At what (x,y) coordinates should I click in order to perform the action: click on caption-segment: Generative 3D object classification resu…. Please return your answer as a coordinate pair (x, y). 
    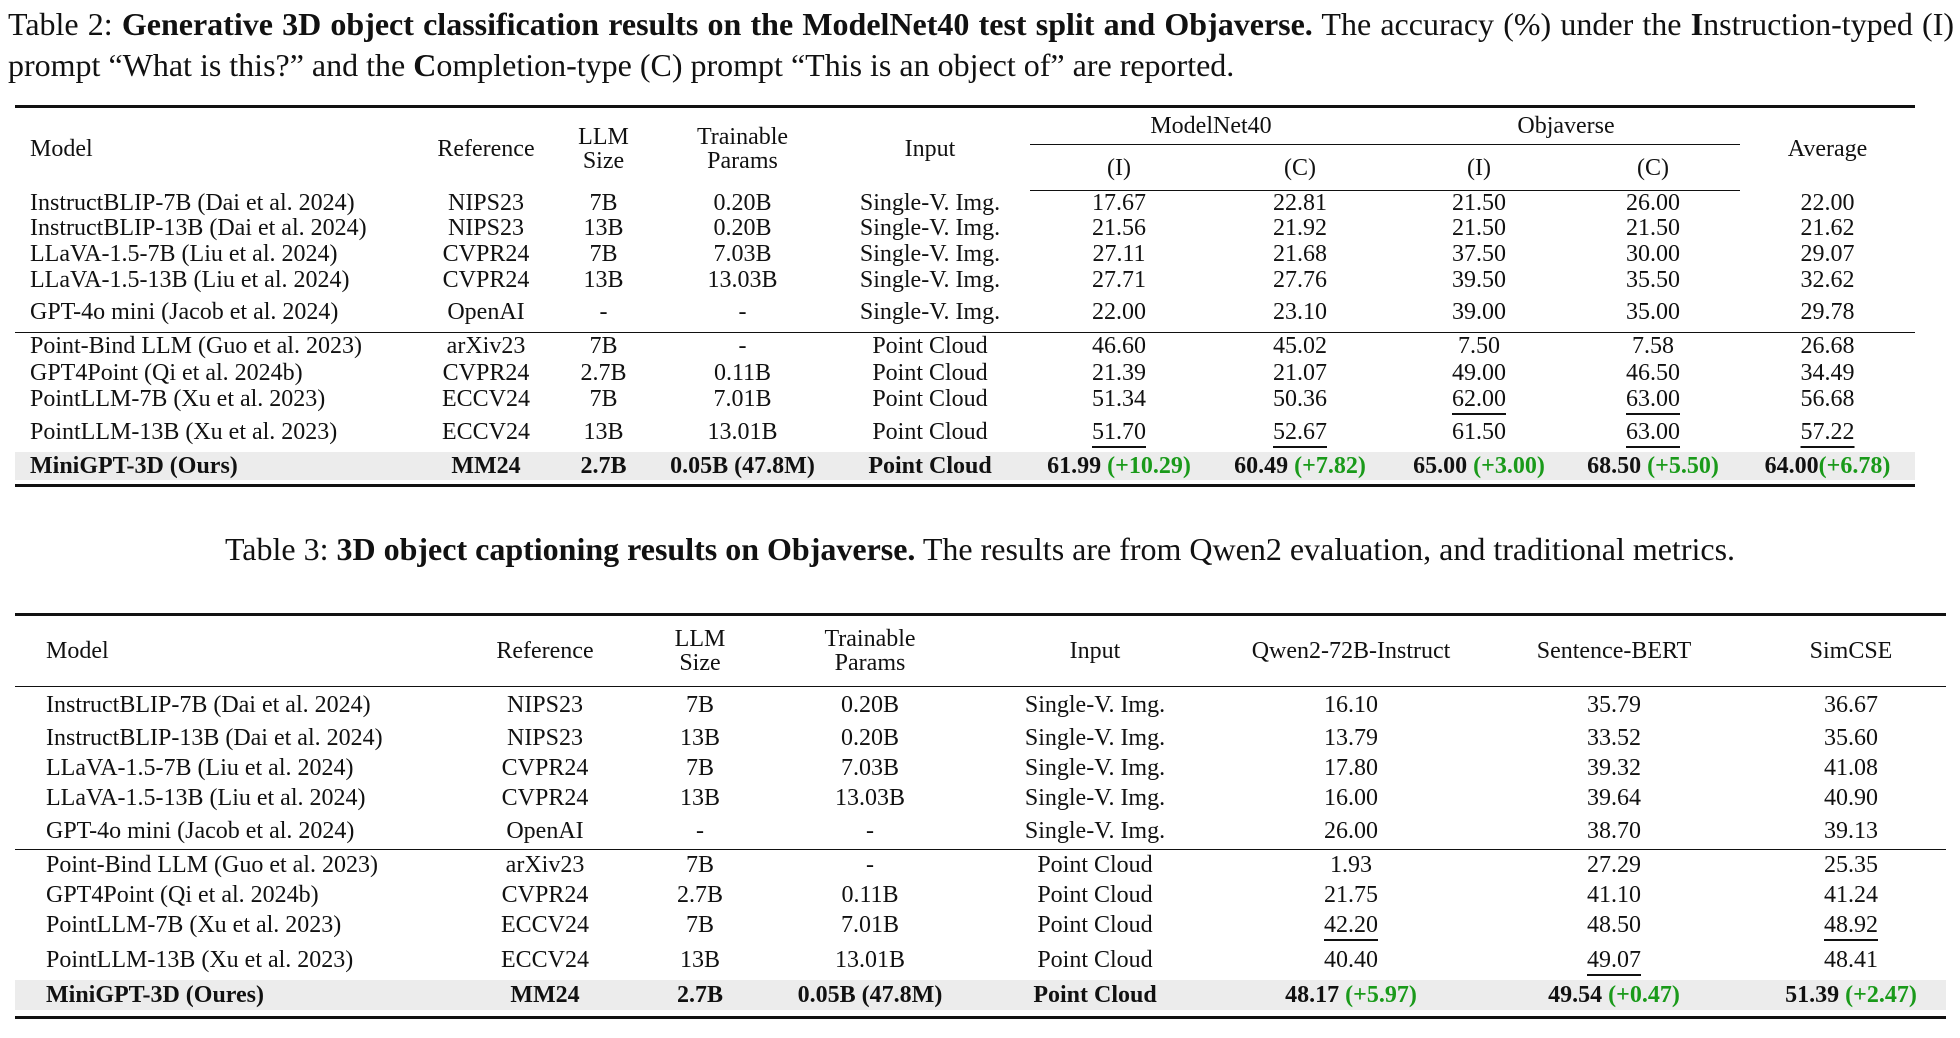
    Looking at the image, I should click on (717, 24).